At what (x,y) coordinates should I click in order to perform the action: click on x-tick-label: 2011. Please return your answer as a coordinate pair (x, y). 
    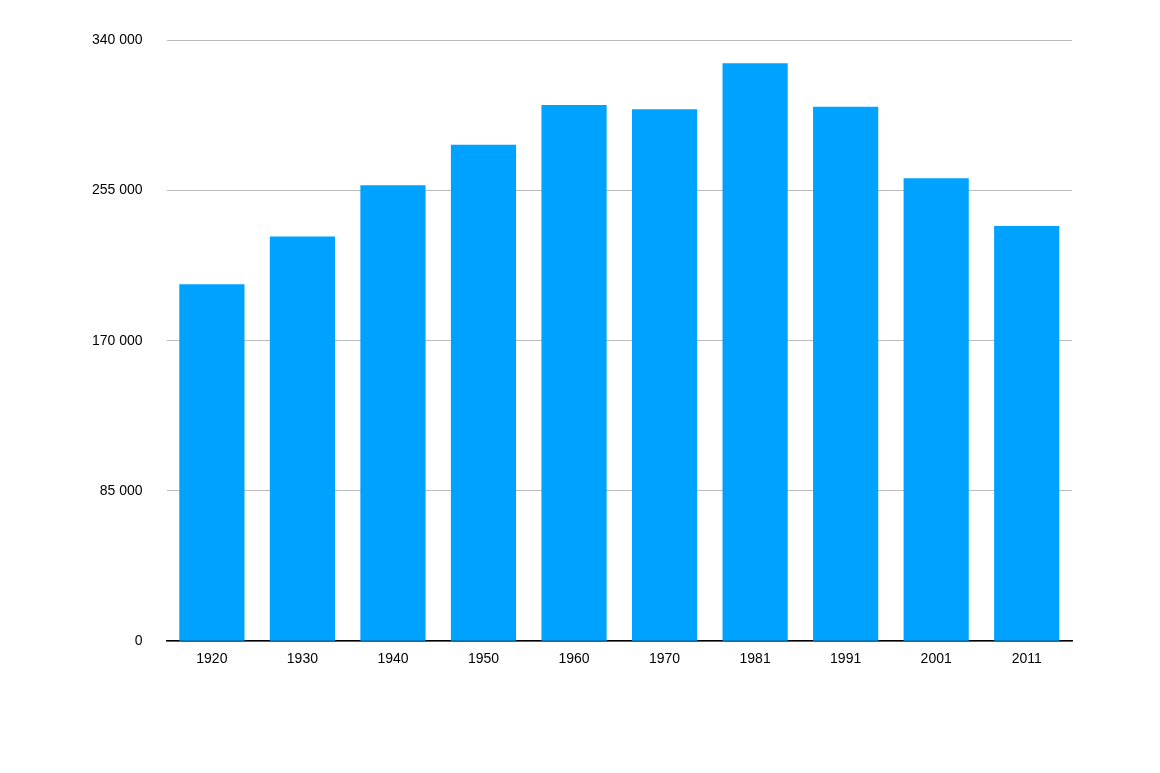
    Looking at the image, I should click on (1026, 658).